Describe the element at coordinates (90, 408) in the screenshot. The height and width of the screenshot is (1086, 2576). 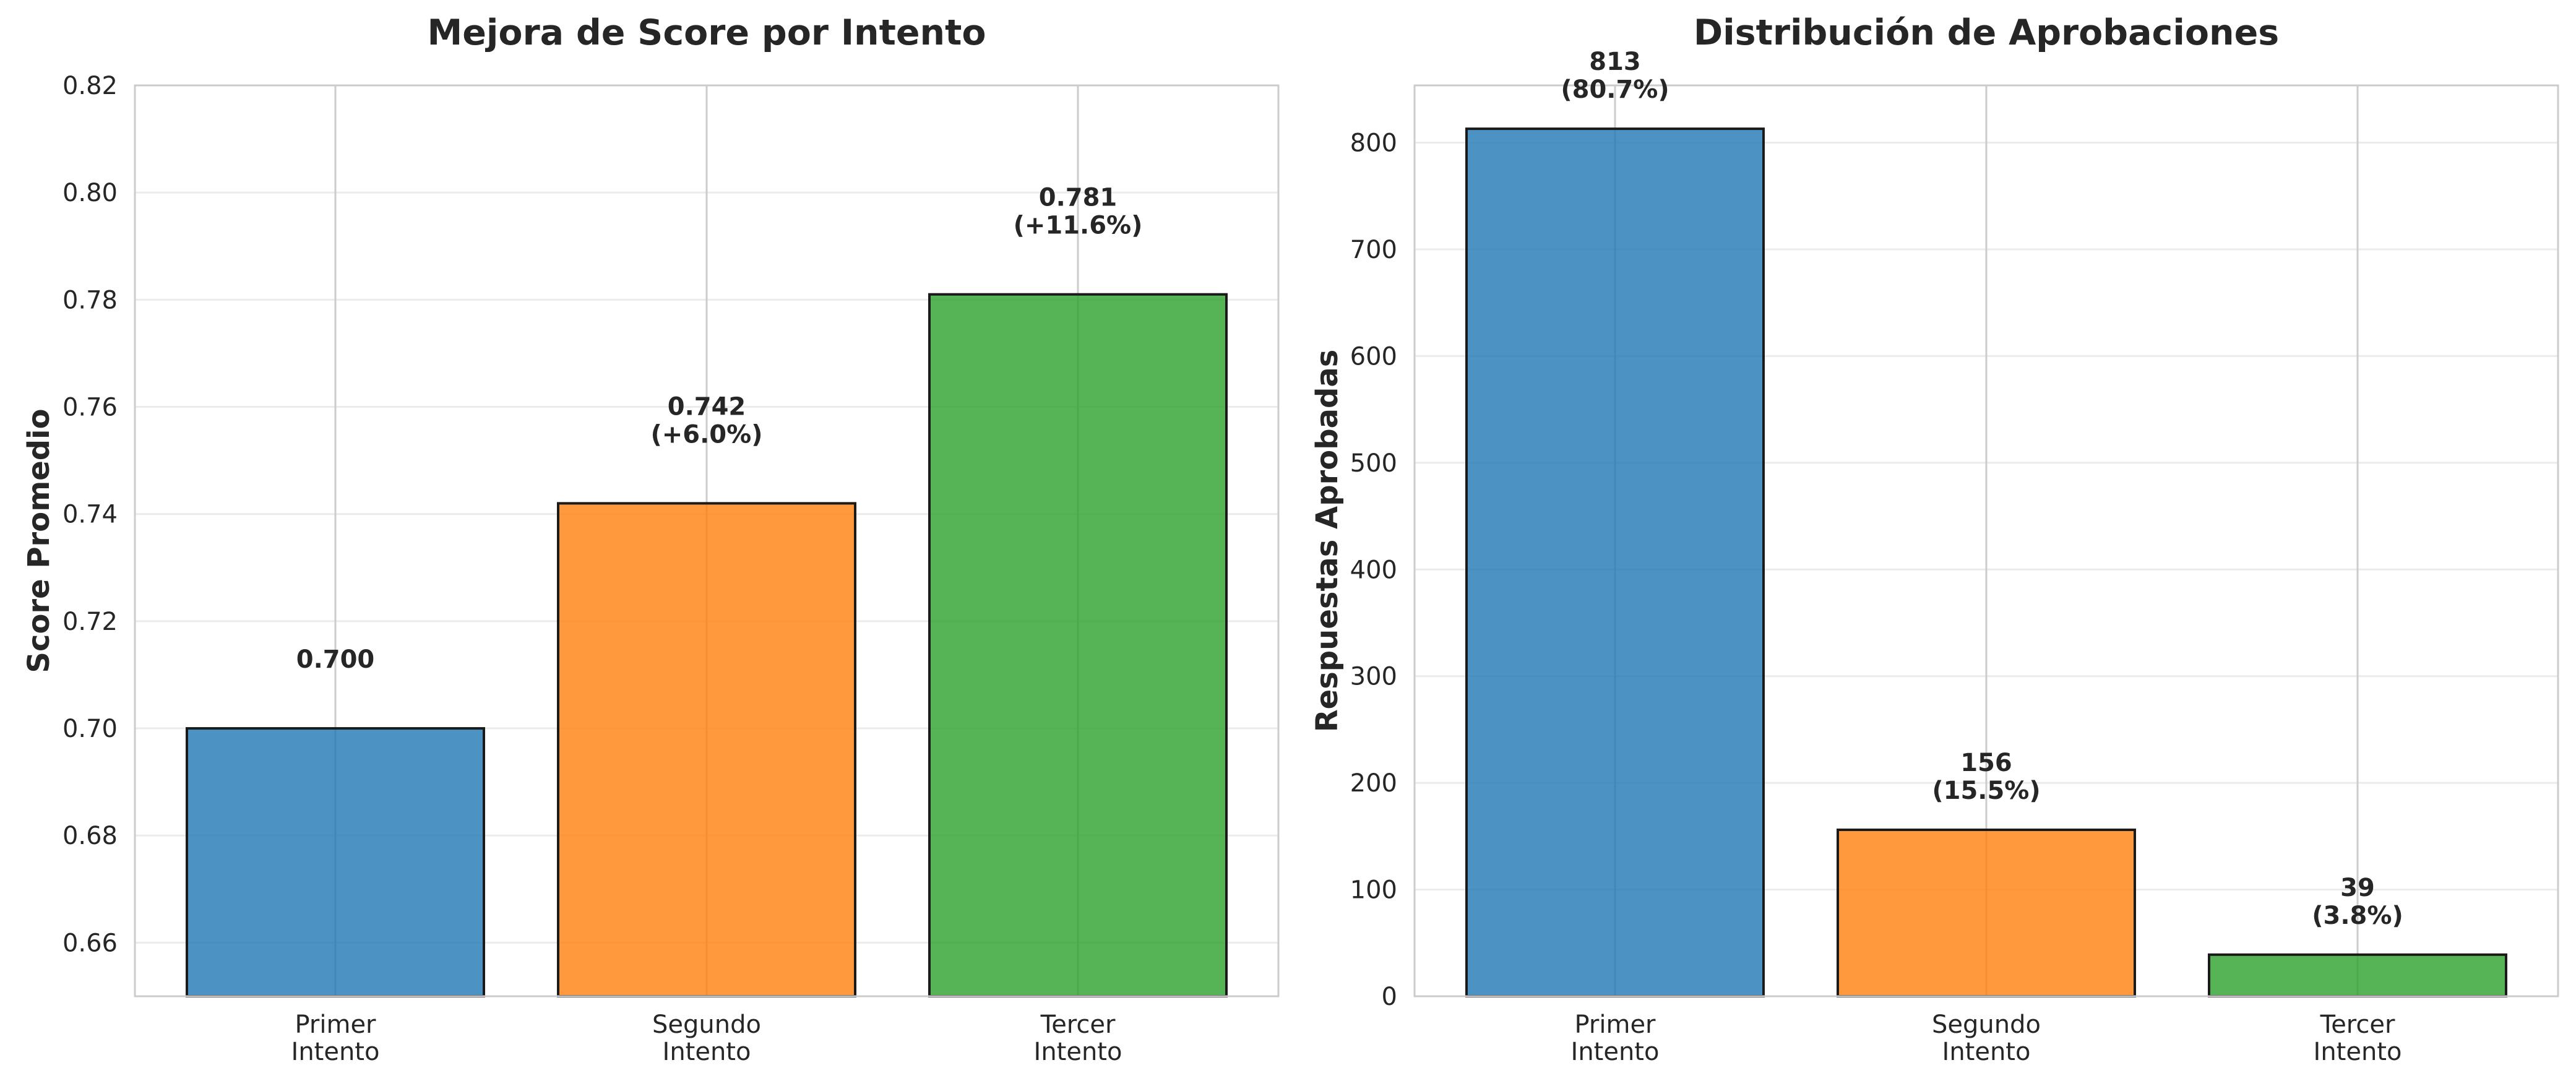
I see `y-tick-label: 0.76` at that location.